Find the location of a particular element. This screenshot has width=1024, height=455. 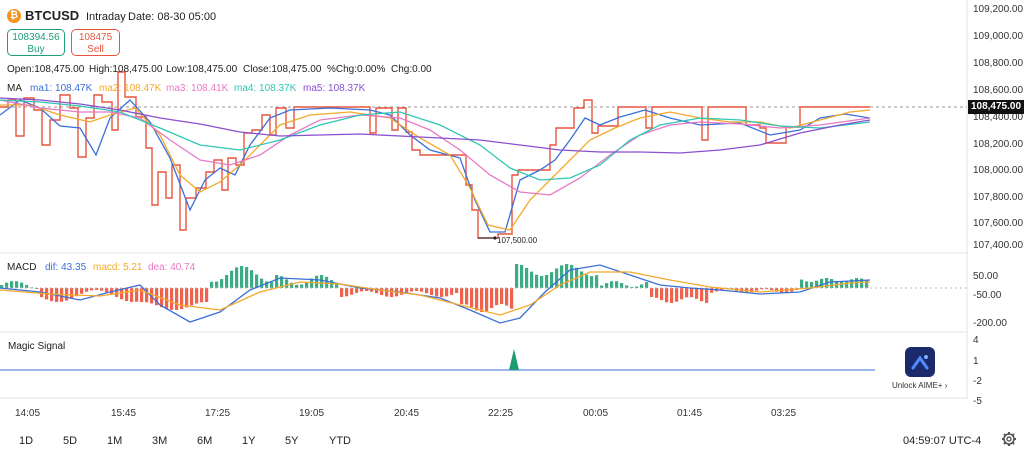

price-axis-label: 107,600.00 is located at coordinates (998, 223).